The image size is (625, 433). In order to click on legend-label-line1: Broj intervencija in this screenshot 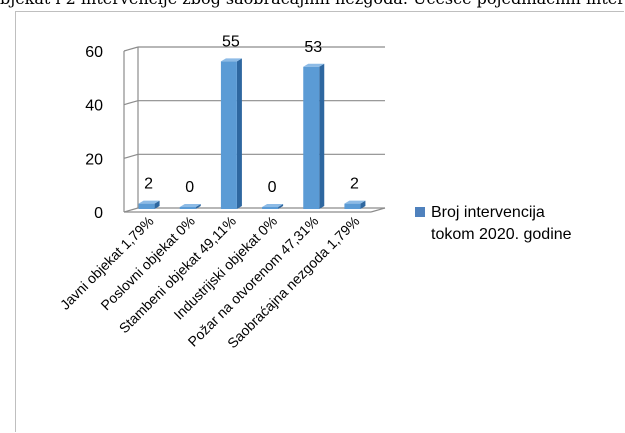, I will do `click(488, 212)`.